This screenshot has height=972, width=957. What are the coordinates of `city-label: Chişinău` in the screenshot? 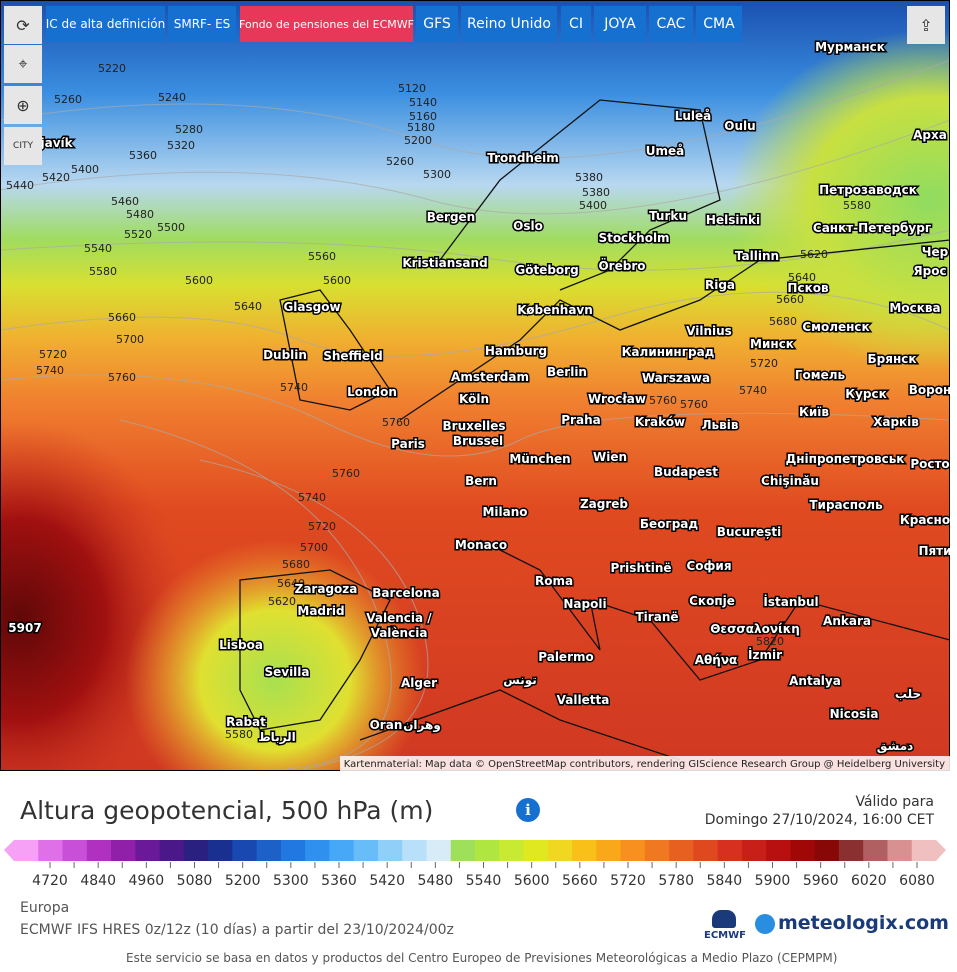 It's located at (790, 481).